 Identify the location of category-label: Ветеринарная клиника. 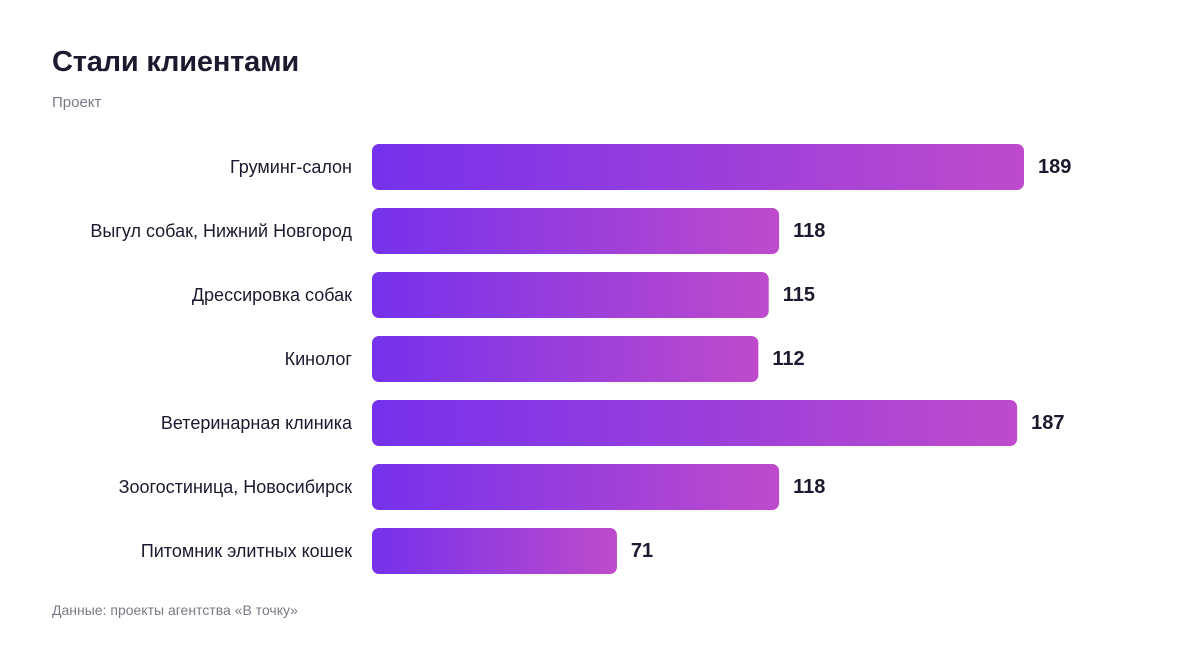
(257, 423).